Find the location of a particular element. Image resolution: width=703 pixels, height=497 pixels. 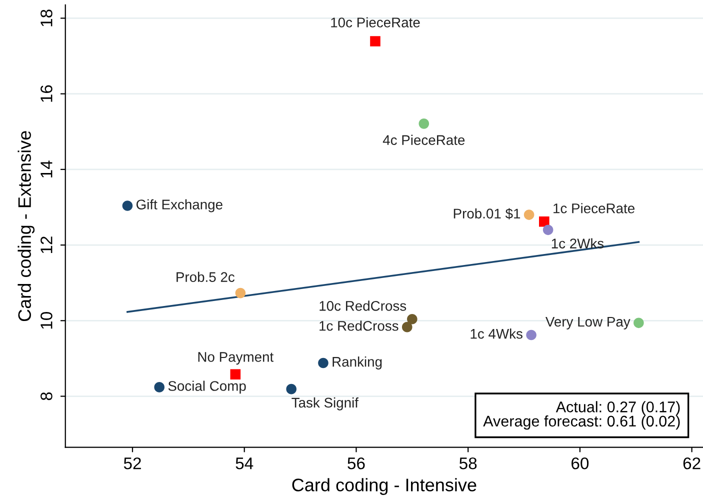

annotation: Ranking is located at coordinates (357, 363).